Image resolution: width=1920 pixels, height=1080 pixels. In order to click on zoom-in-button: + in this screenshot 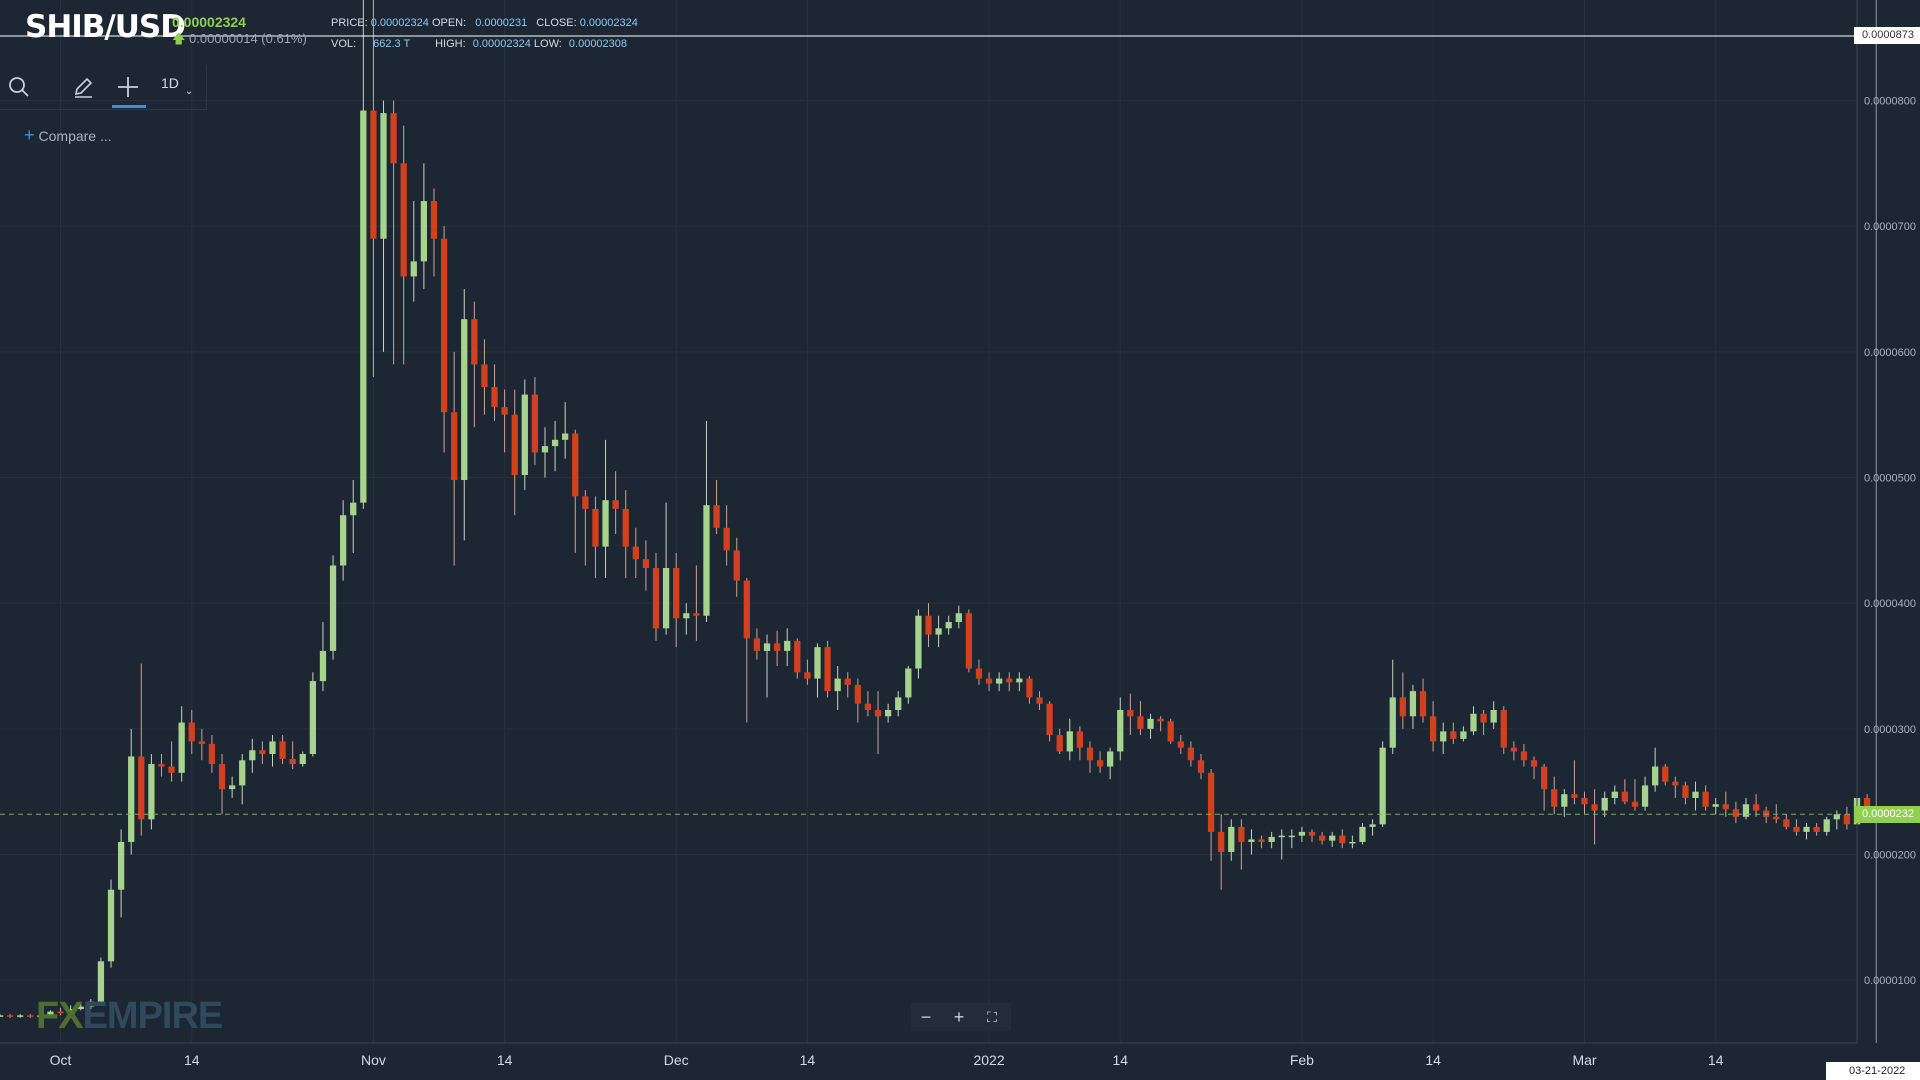, I will do `click(959, 1017)`.